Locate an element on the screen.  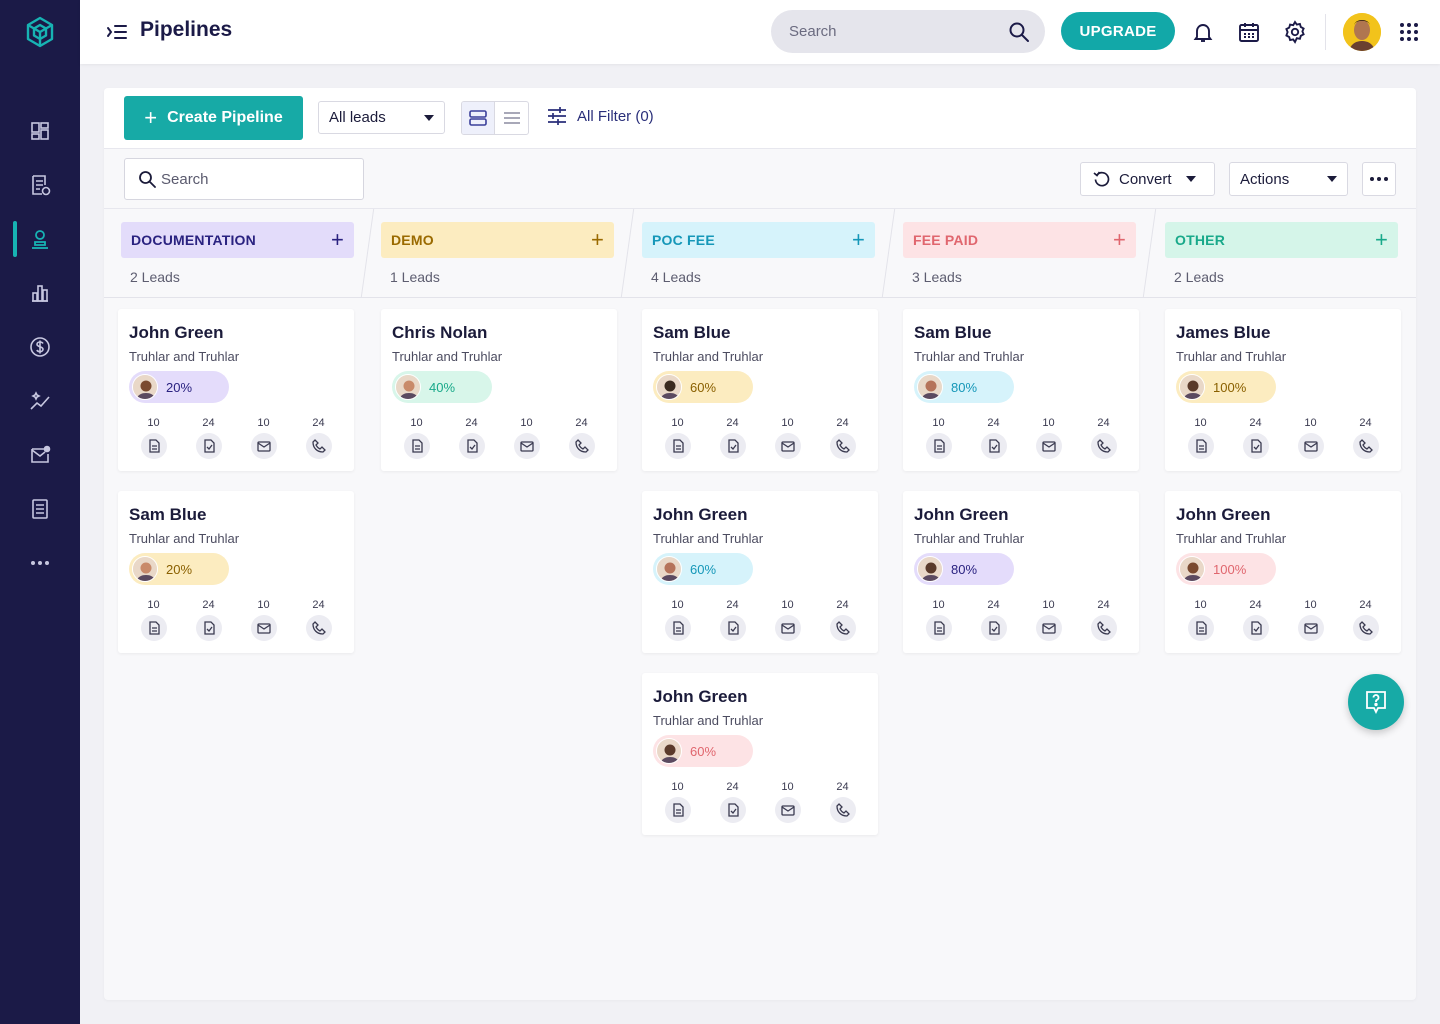
lead-card: John Green Truhlar and Truhlar 80% 10 24 10 24 is located at coordinates (1021, 572).